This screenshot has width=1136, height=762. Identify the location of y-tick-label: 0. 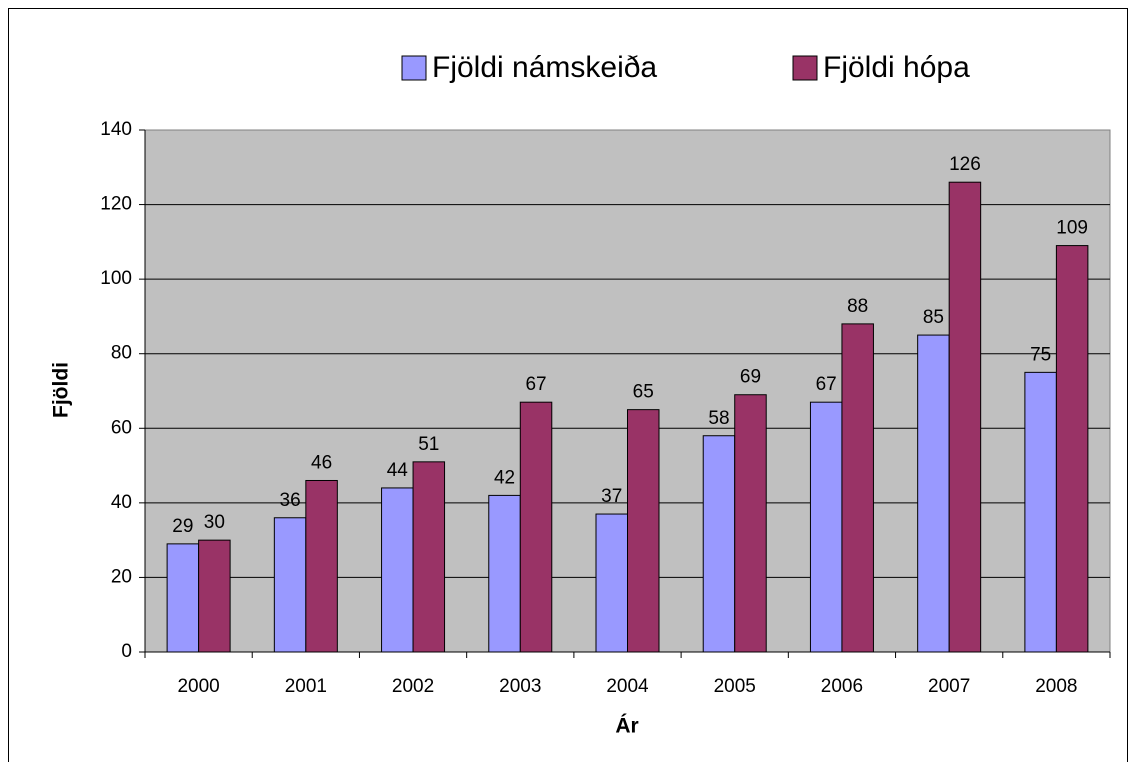
(126, 651).